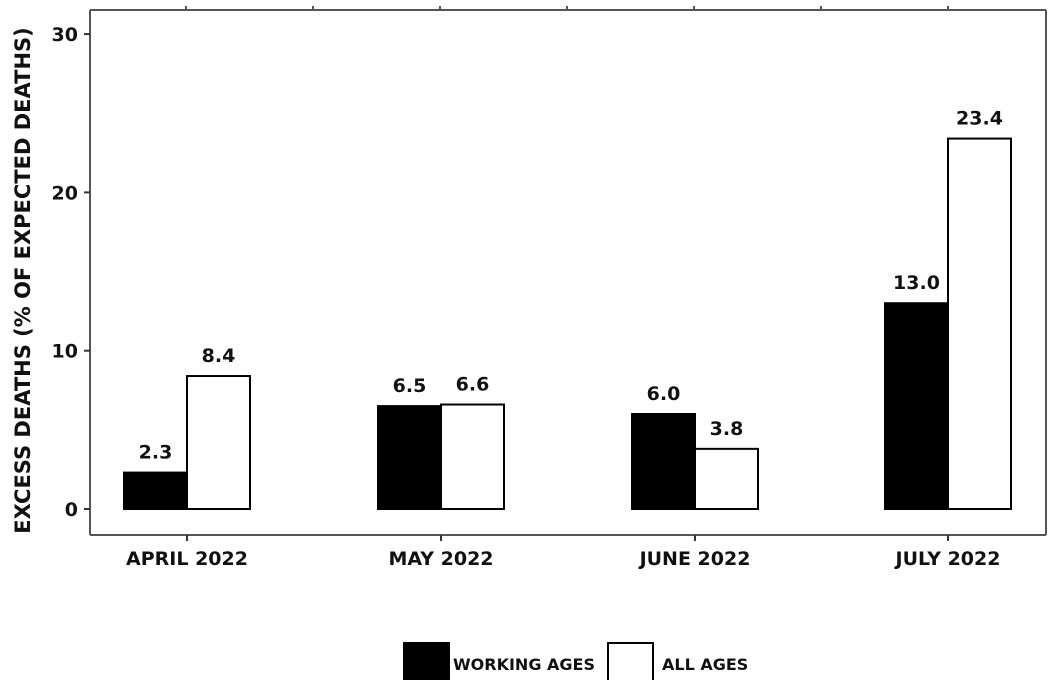 The image size is (1048, 680). What do you see at coordinates (187, 559) in the screenshot?
I see `x-tick-label: APRIL 2022` at bounding box center [187, 559].